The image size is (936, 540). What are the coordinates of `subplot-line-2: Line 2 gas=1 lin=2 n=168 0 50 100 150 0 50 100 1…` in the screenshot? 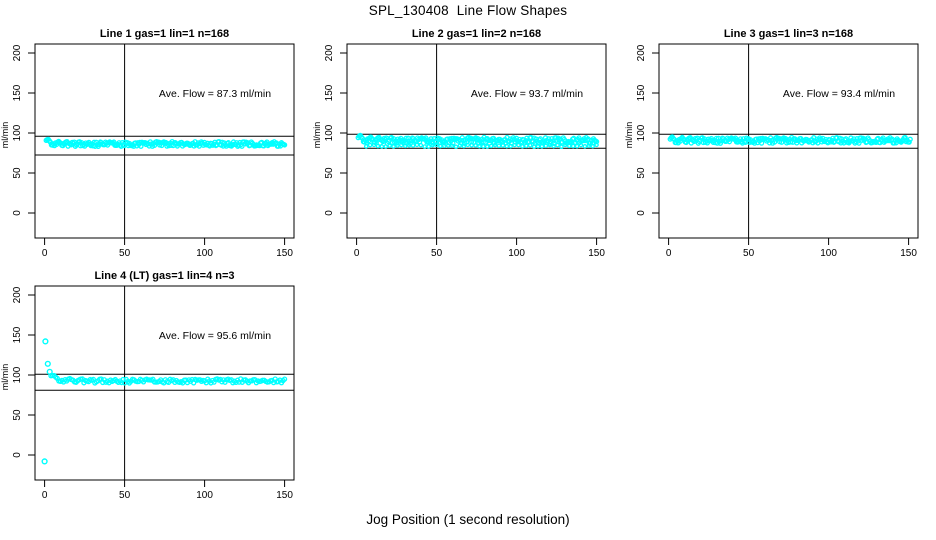 It's located at (459, 143).